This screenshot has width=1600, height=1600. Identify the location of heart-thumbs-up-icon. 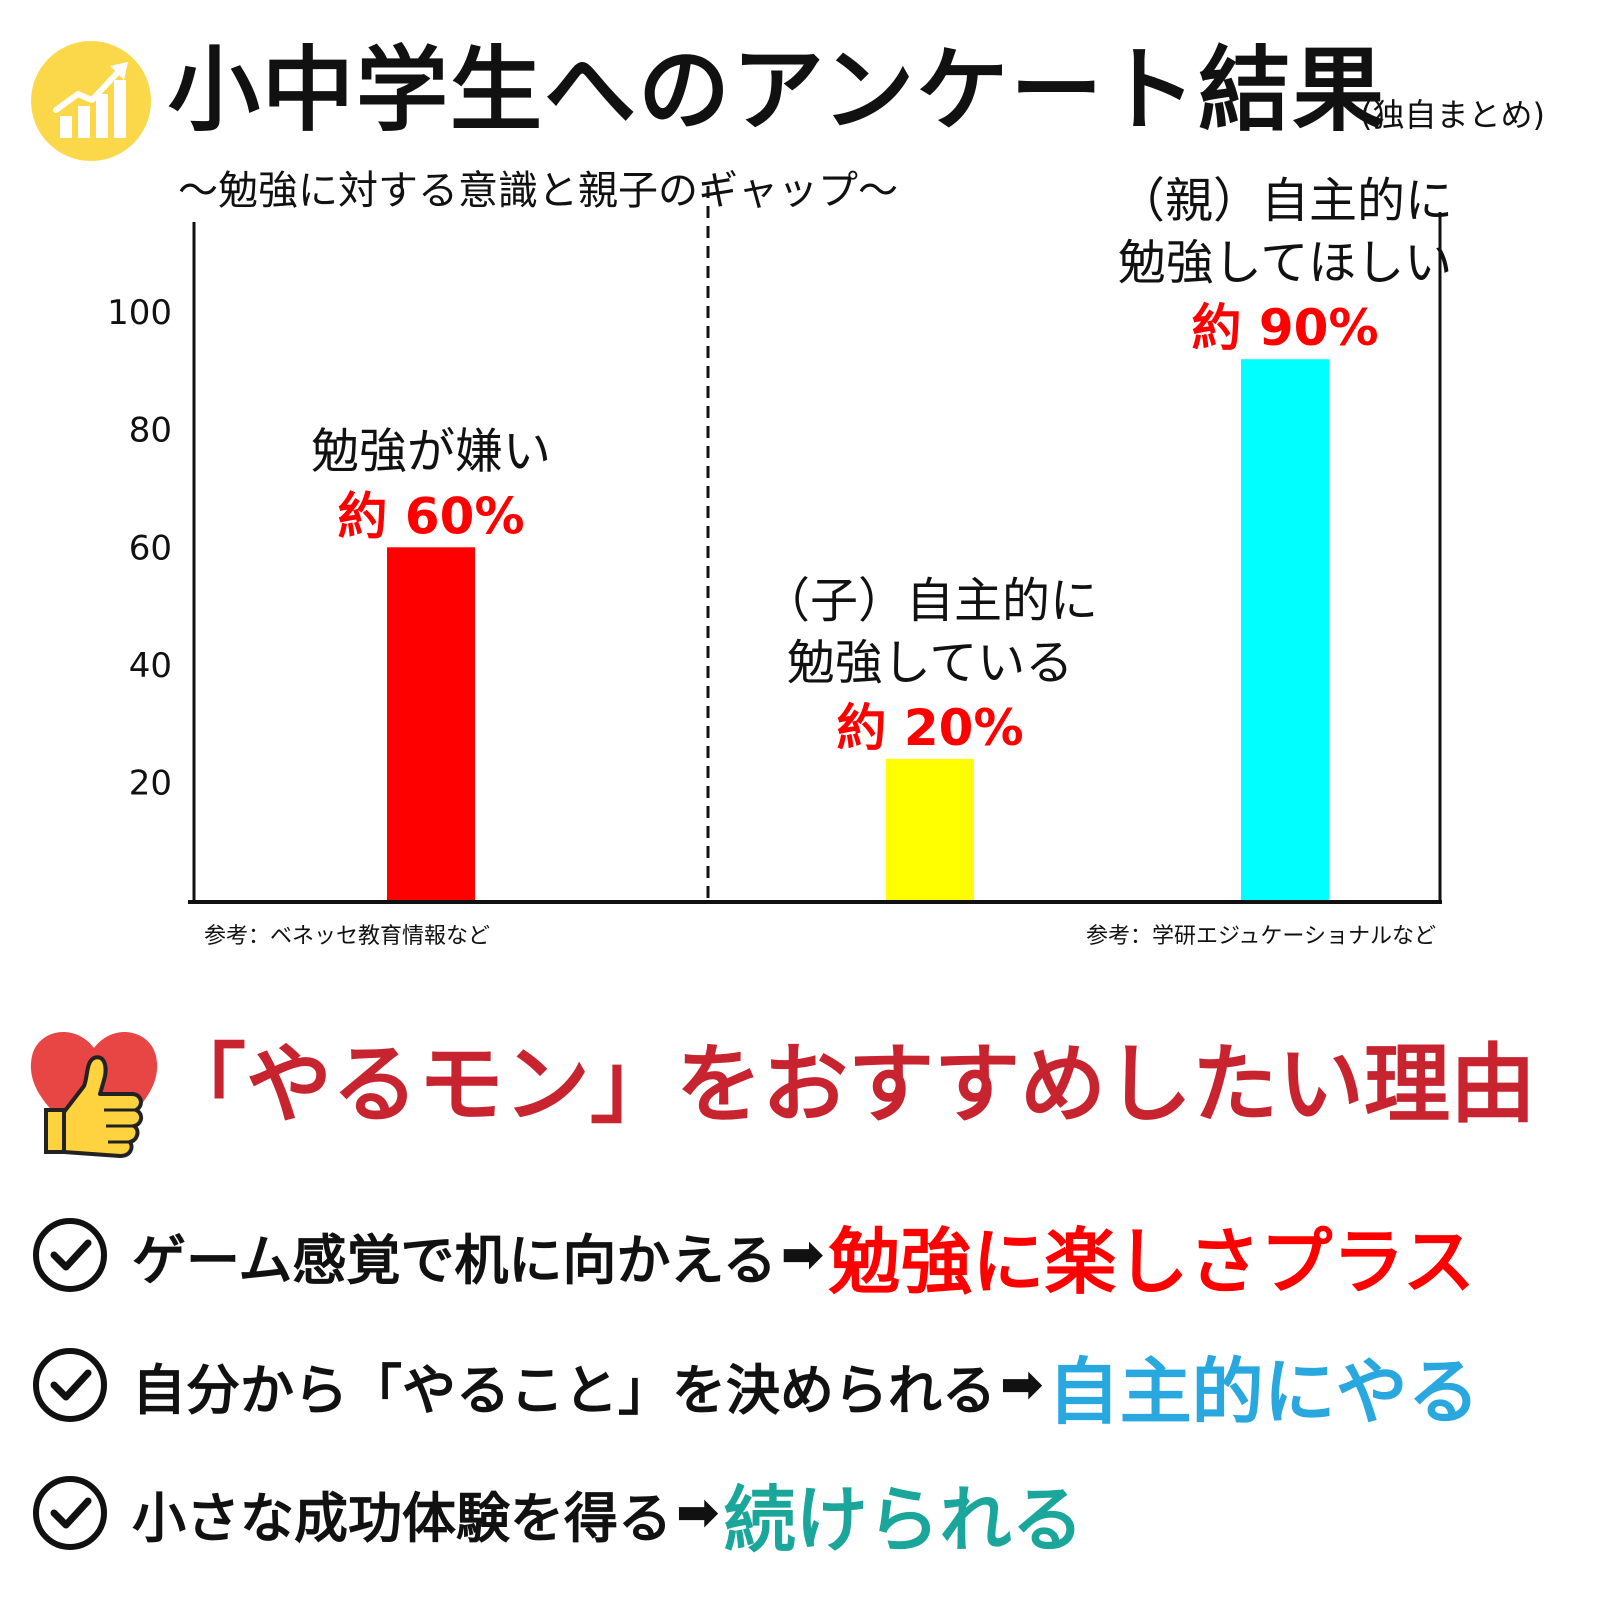
(94, 1095).